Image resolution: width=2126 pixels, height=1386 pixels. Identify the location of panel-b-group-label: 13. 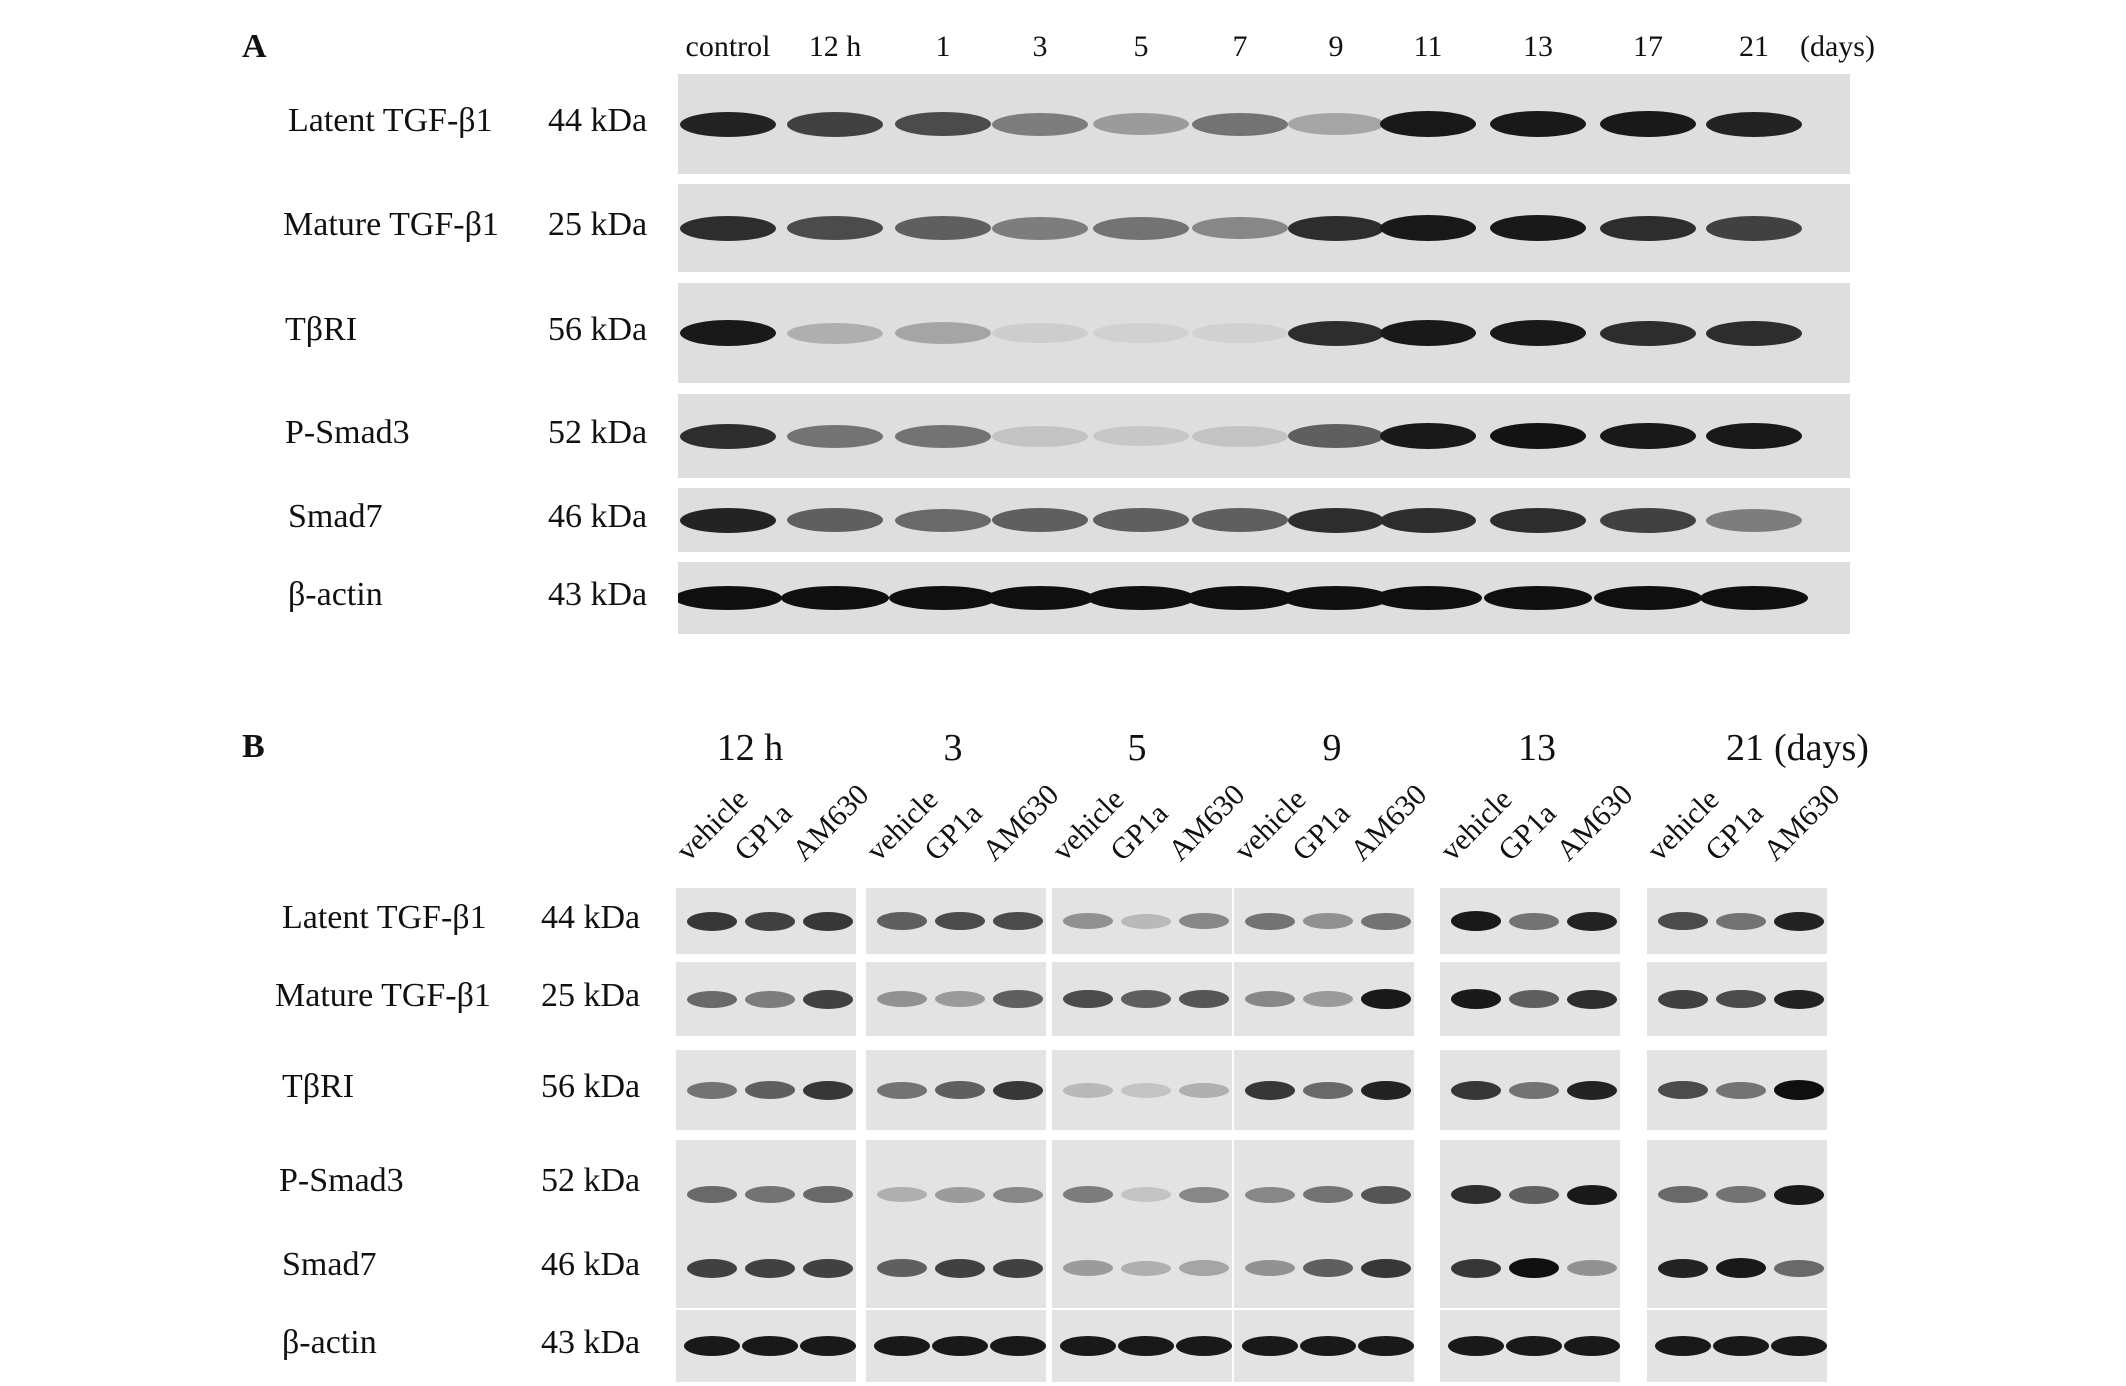
(1537, 748).